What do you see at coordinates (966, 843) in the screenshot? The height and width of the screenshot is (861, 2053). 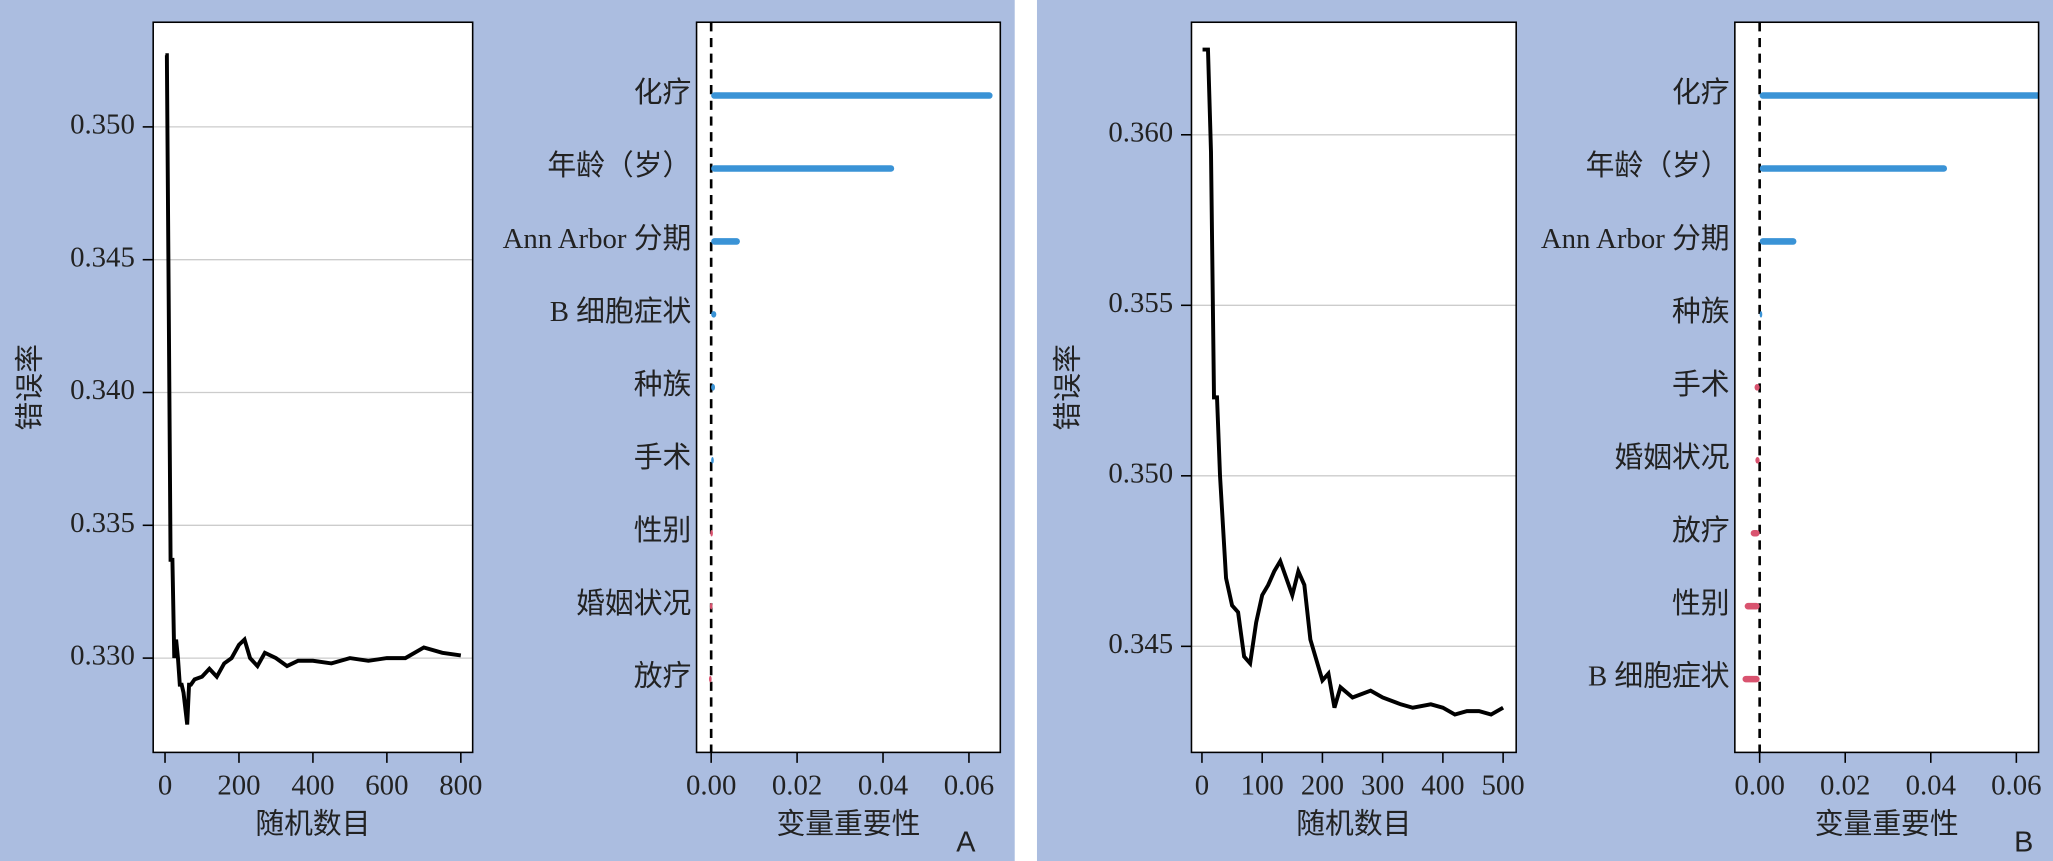 I see `panel-label: A` at bounding box center [966, 843].